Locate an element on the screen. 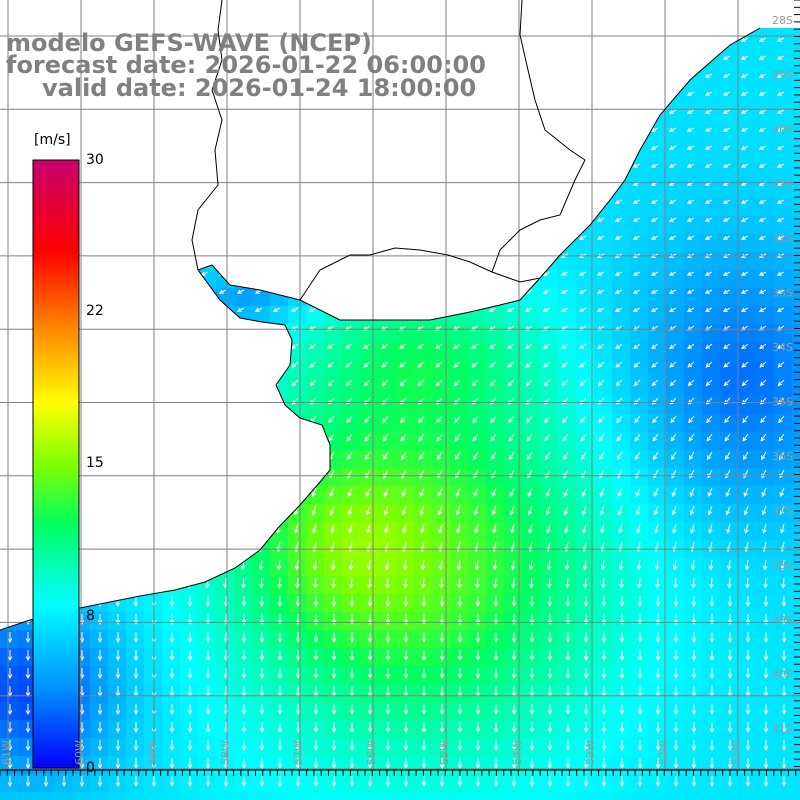  longitude-label: 53W is located at coordinates (590, 752).